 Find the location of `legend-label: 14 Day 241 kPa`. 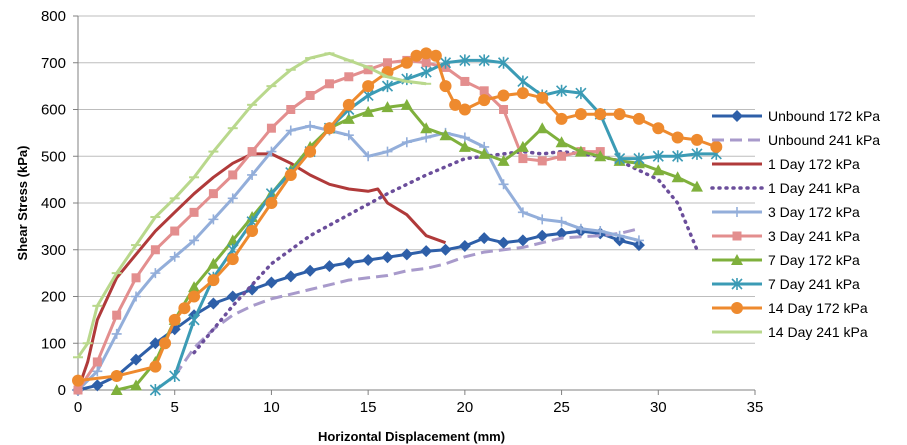

legend-label: 14 Day 241 kPa is located at coordinates (818, 332).